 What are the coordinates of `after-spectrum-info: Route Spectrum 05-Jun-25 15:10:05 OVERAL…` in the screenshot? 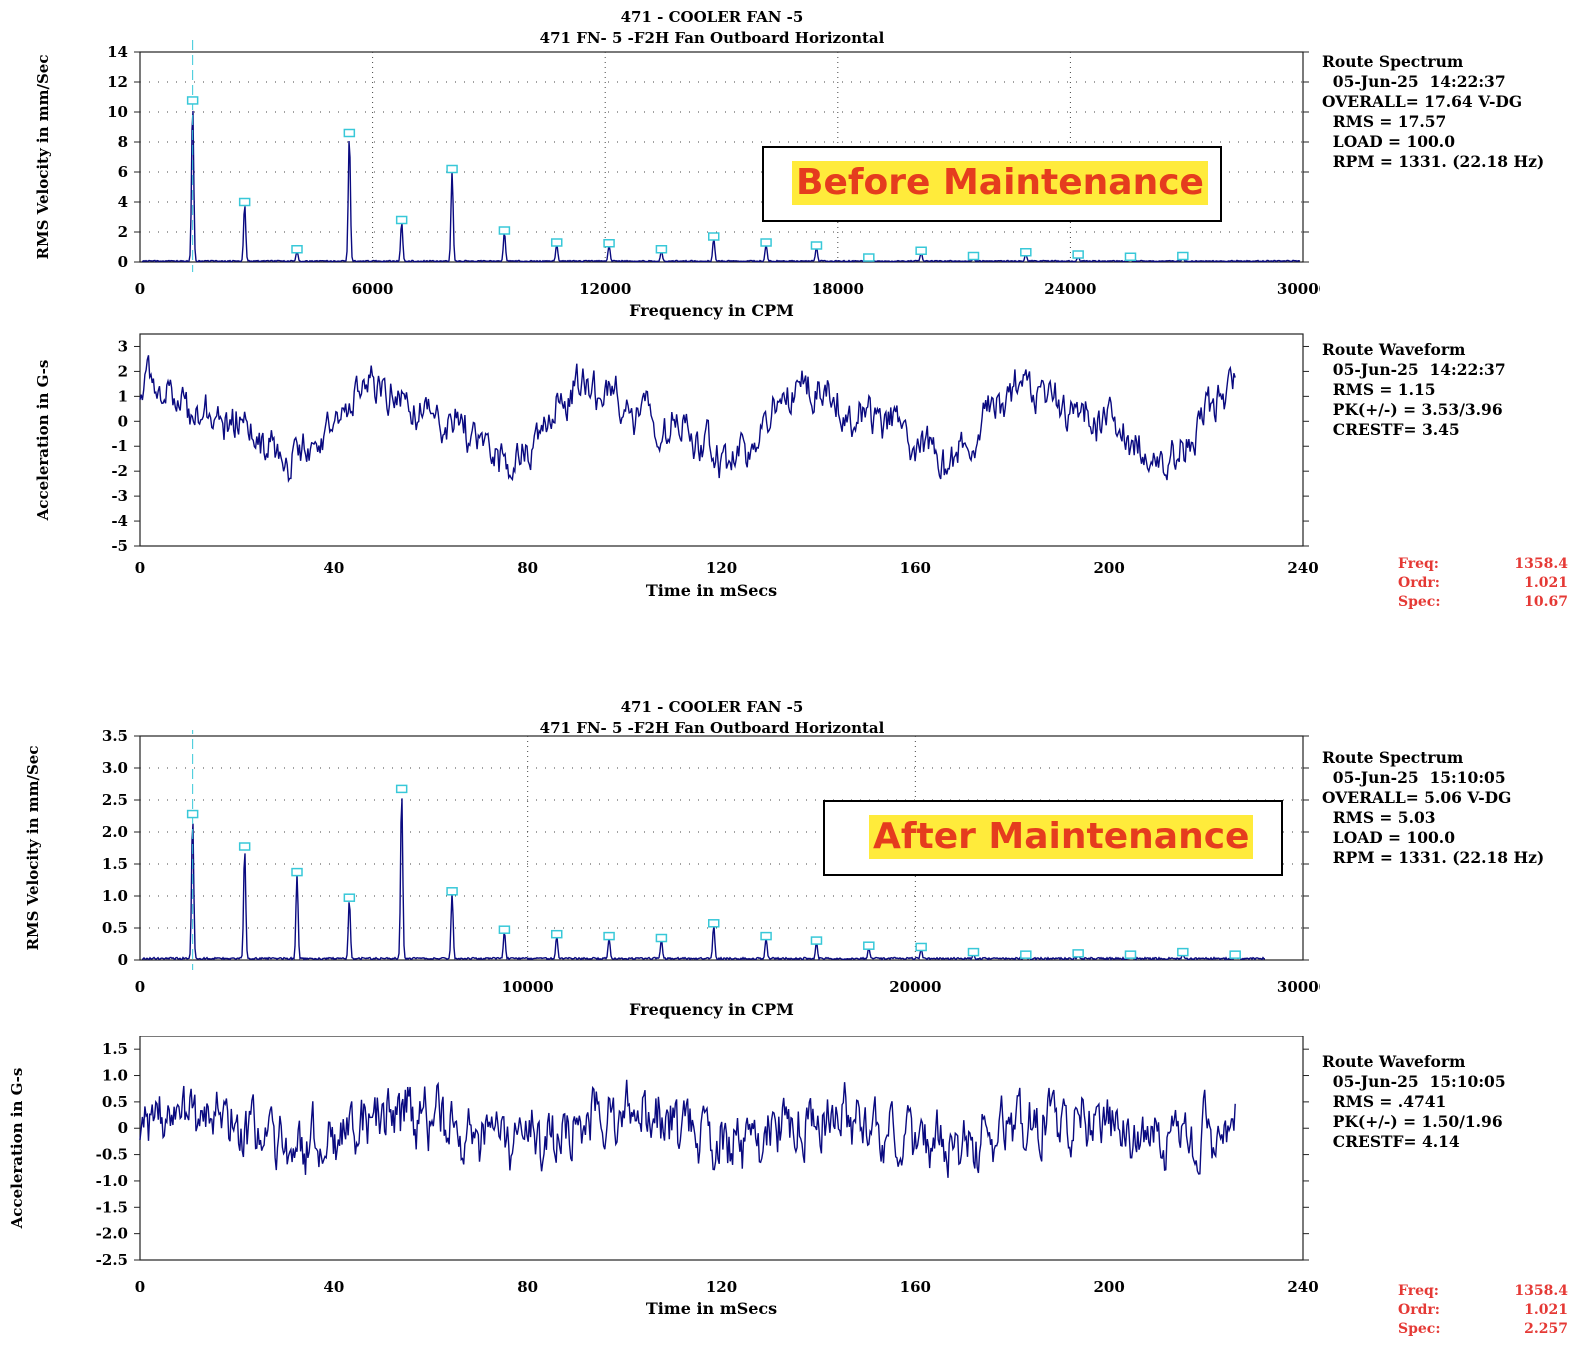 It's located at (1433, 808).